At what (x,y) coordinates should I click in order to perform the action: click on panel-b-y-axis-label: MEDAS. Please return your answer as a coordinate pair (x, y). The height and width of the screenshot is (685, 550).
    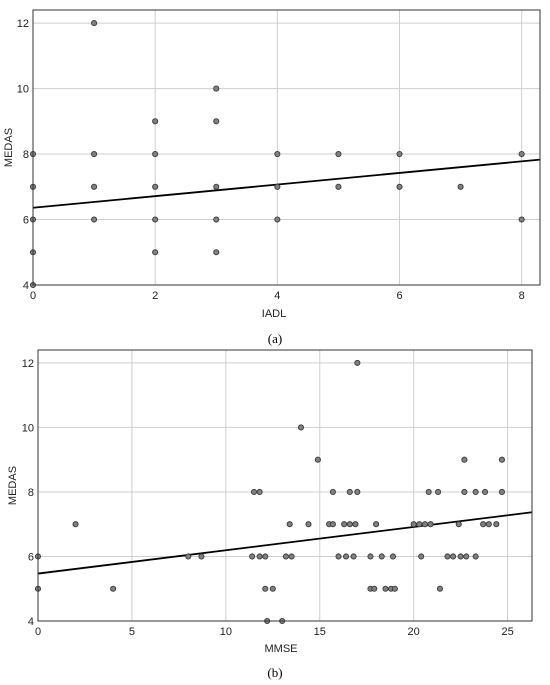
    Looking at the image, I should click on (13, 485).